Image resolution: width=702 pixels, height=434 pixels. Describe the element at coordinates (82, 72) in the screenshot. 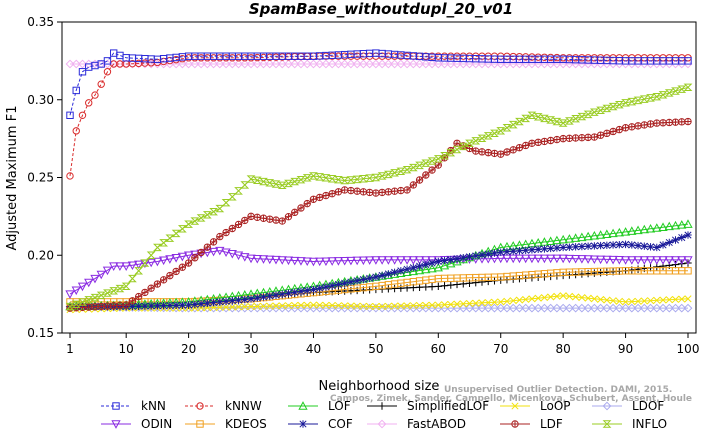

I see `point-knn` at that location.